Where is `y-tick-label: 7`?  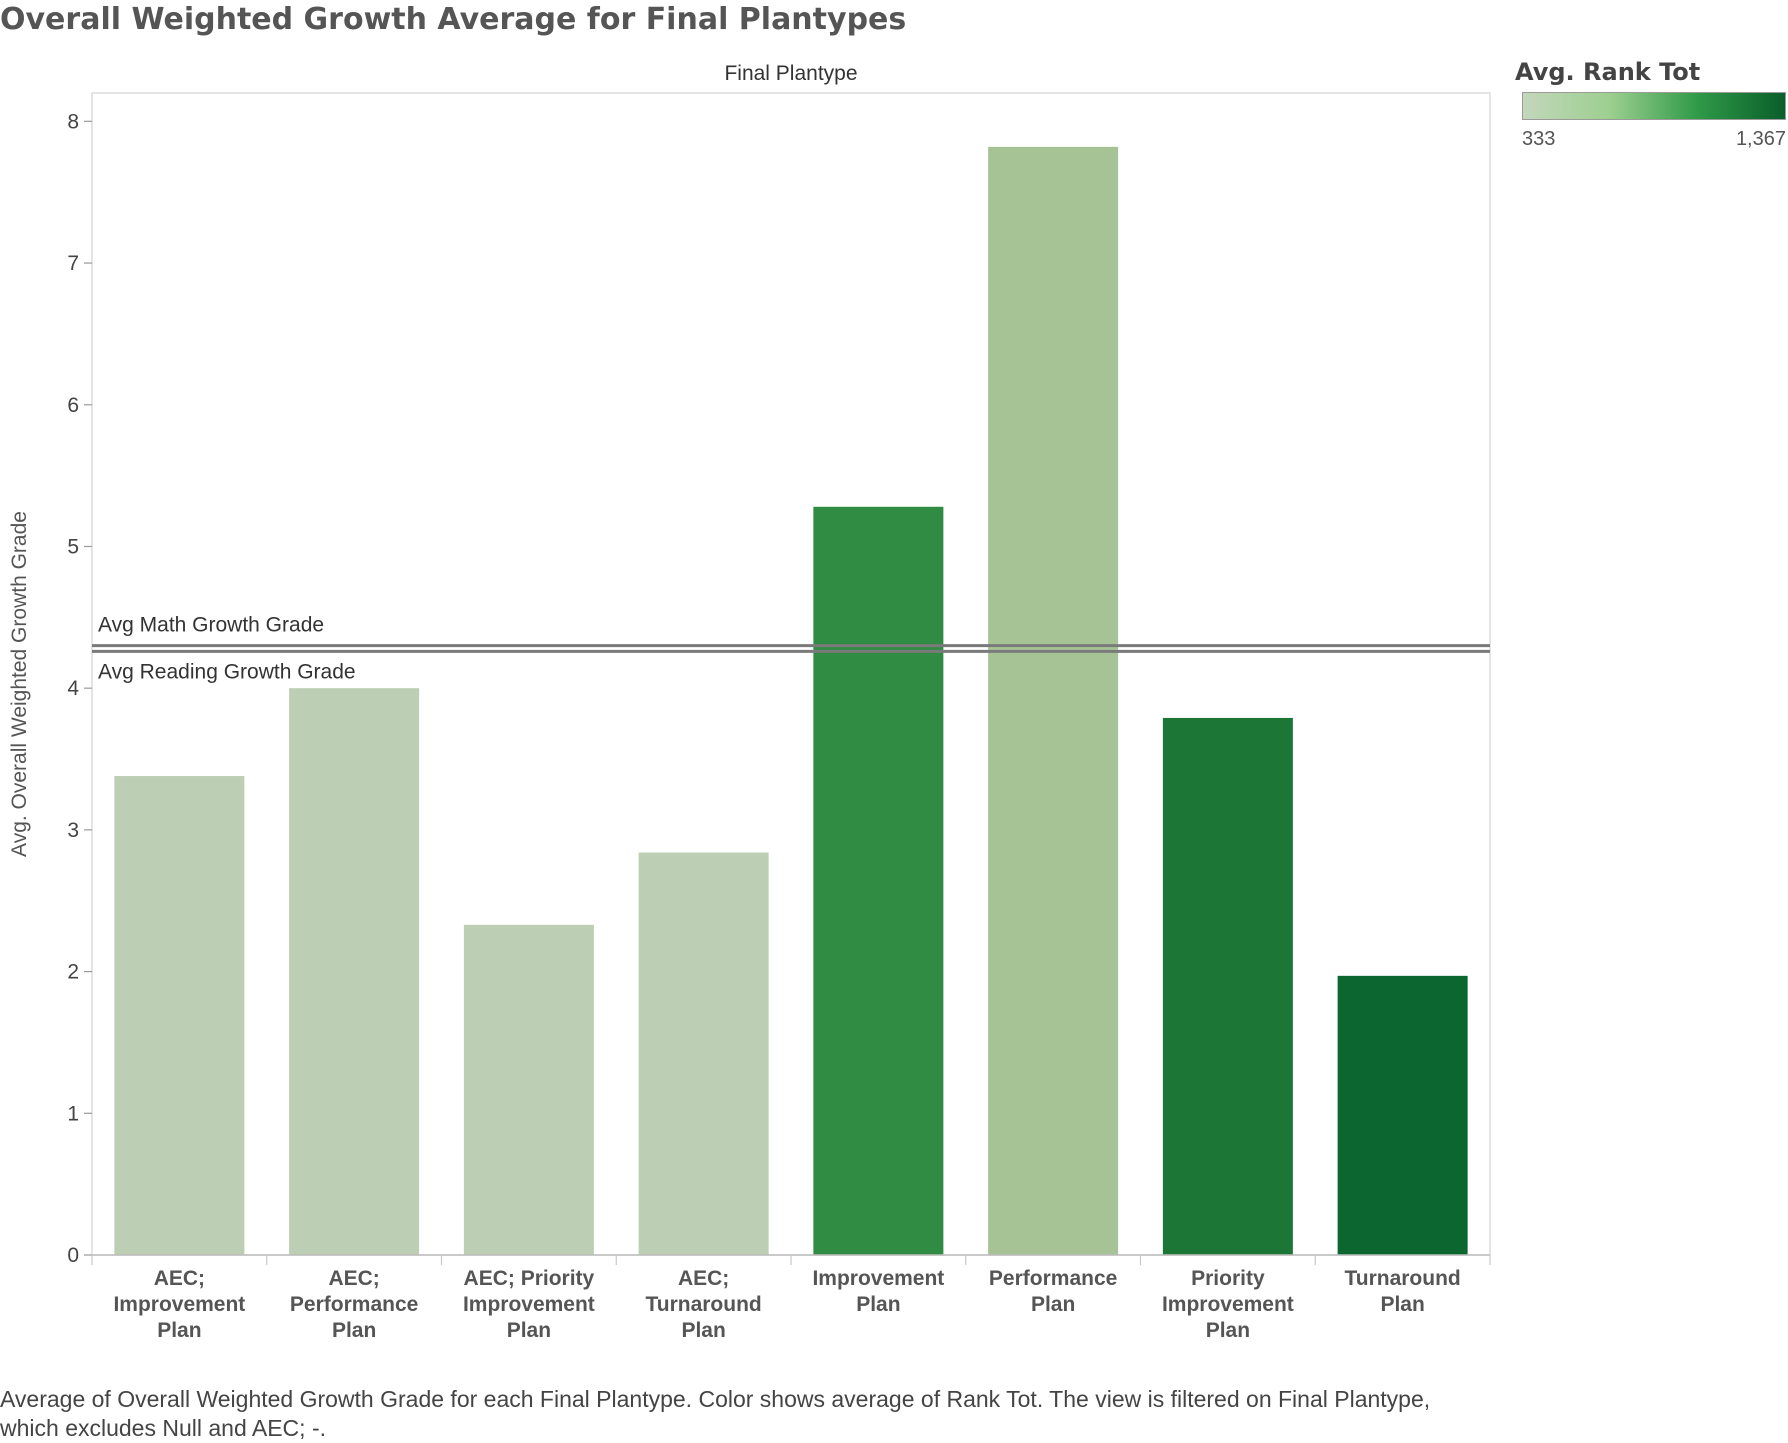 y-tick-label: 7 is located at coordinates (73, 263).